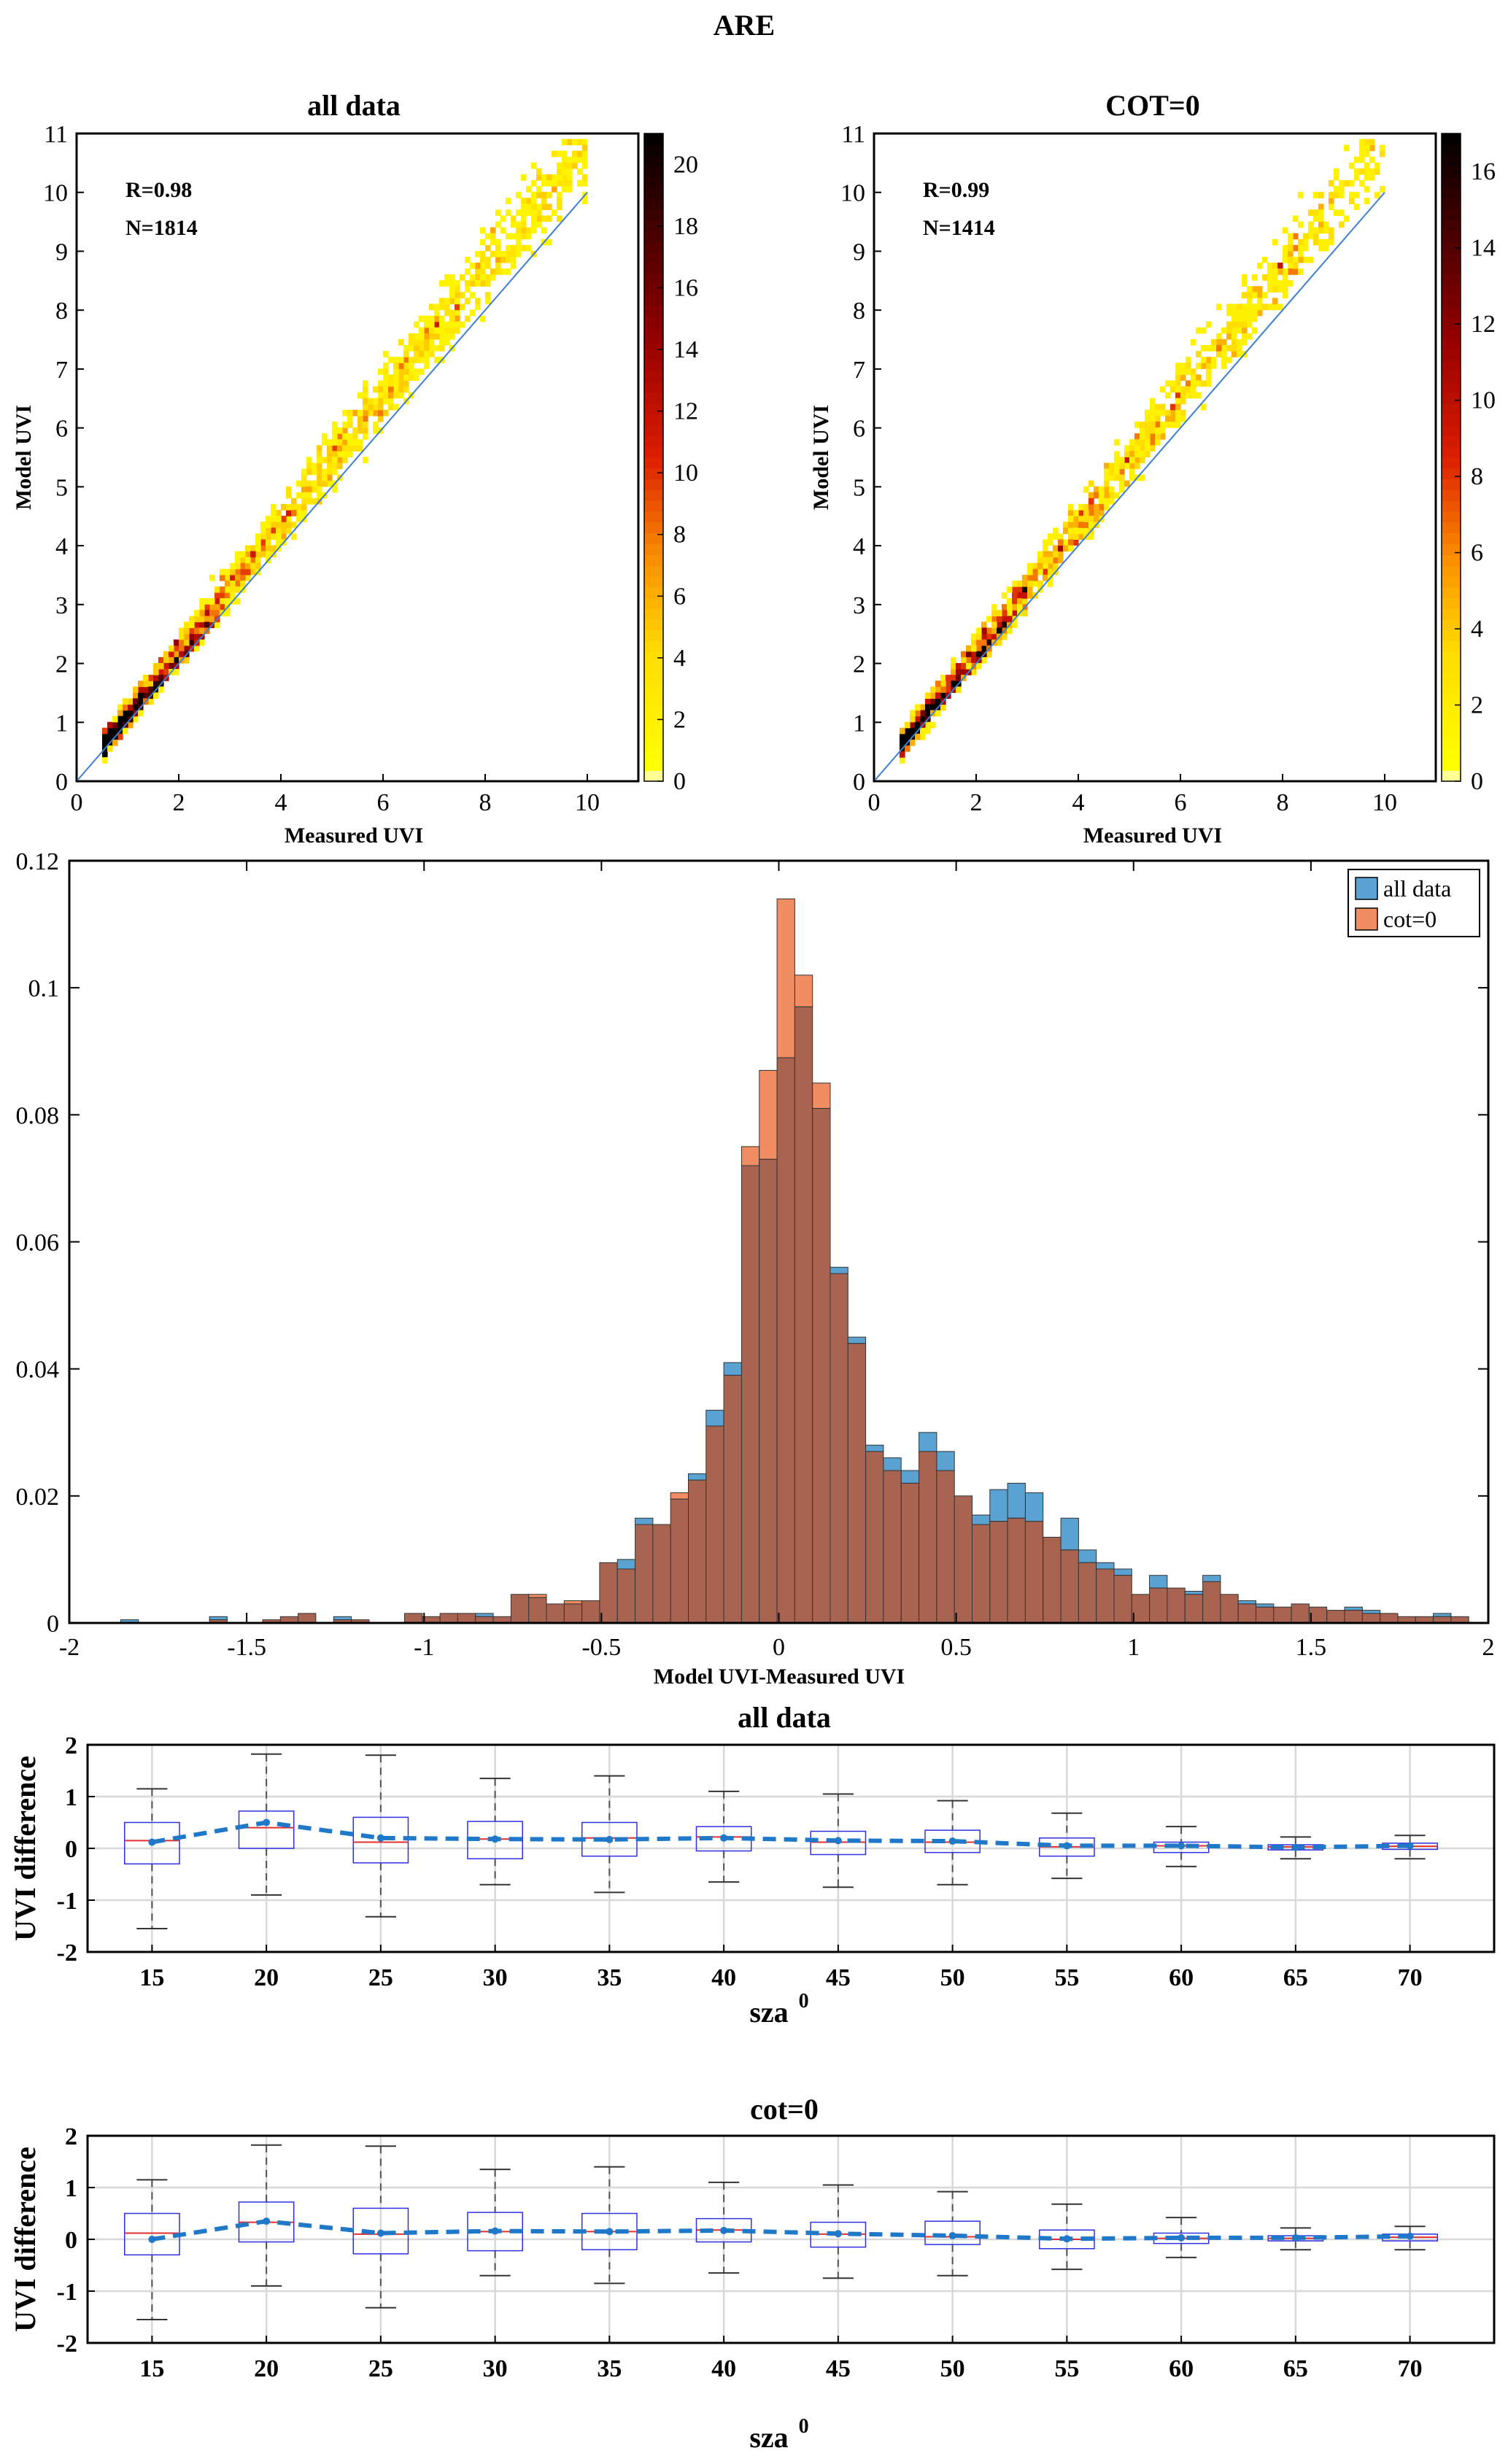  I want to click on x-tick-label: 65, so click(1295, 1978).